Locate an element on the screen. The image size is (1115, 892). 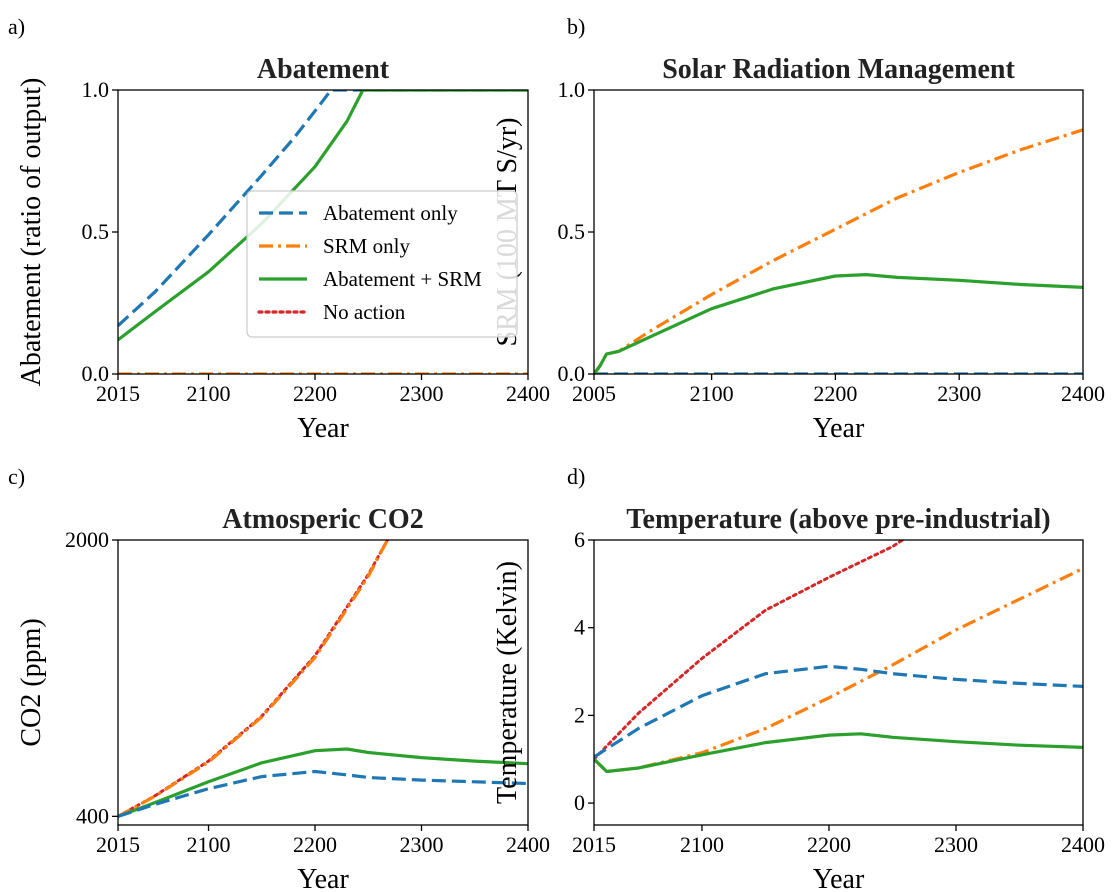
panel-letter: c) is located at coordinates (16, 476).